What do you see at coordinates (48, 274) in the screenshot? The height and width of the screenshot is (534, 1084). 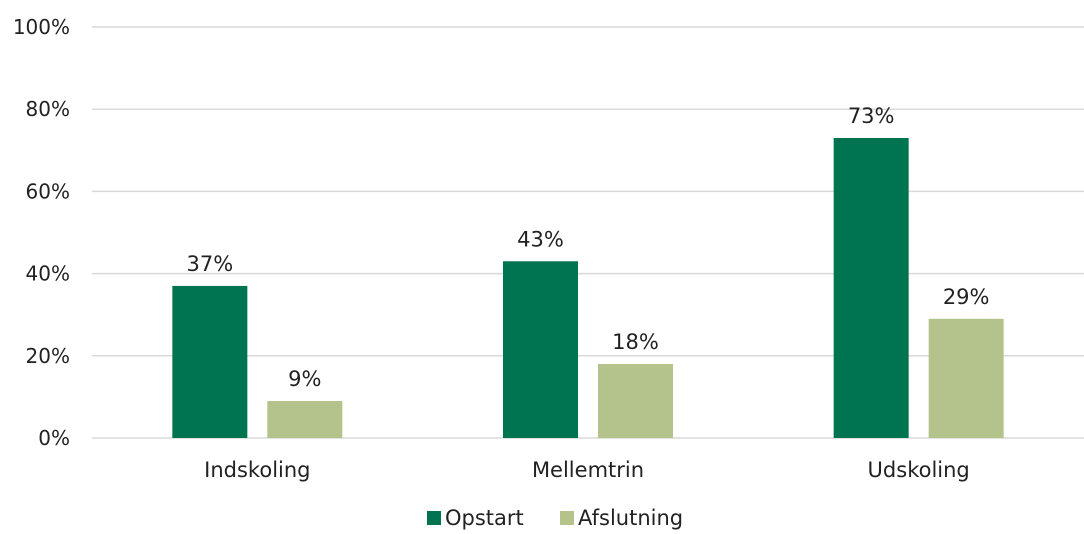 I see `y-tick-label: 40%` at bounding box center [48, 274].